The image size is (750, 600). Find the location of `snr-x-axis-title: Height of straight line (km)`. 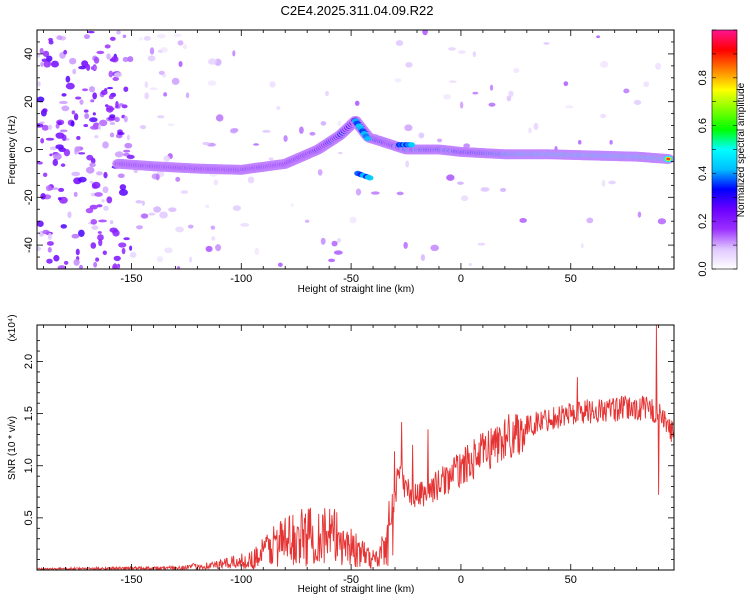

snr-x-axis-title: Height of straight line (km) is located at coordinates (356, 589).